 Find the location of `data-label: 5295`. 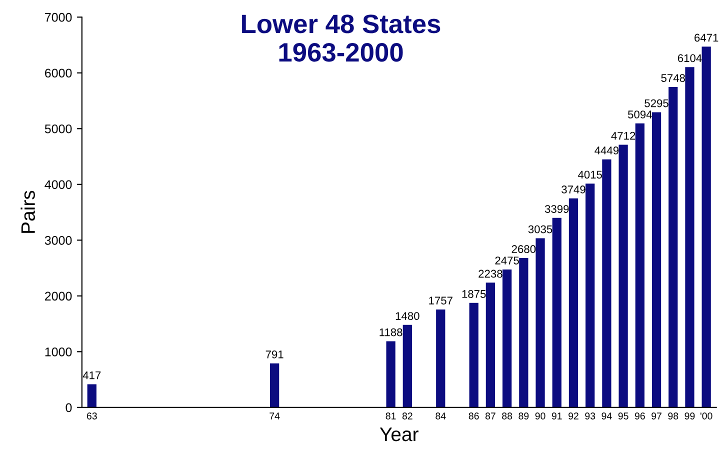

data-label: 5295 is located at coordinates (656, 103).